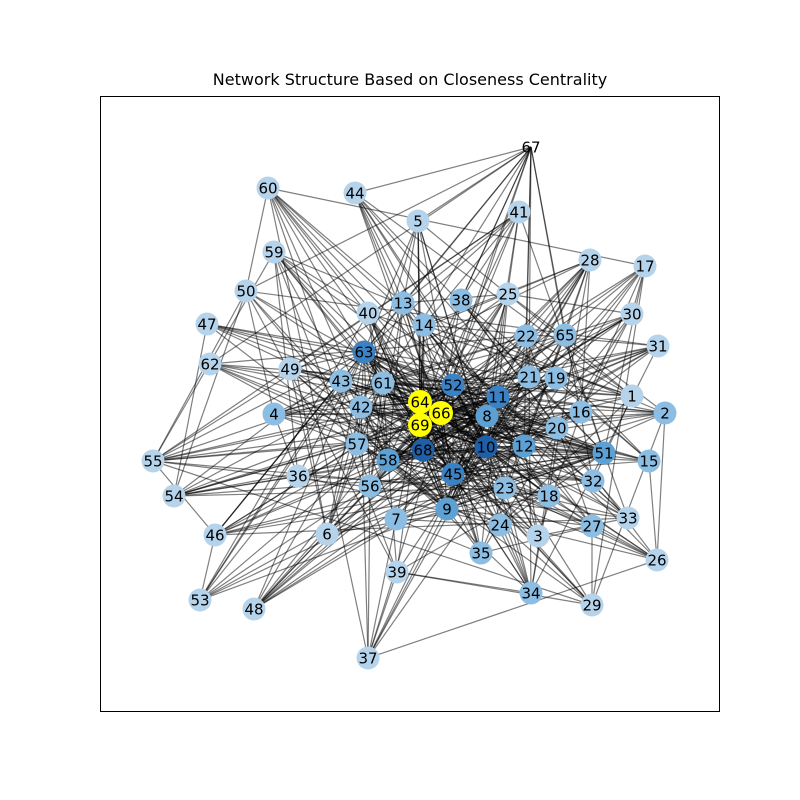 The image size is (800, 800). What do you see at coordinates (367, 314) in the screenshot?
I see `node-label-40: 40` at bounding box center [367, 314].